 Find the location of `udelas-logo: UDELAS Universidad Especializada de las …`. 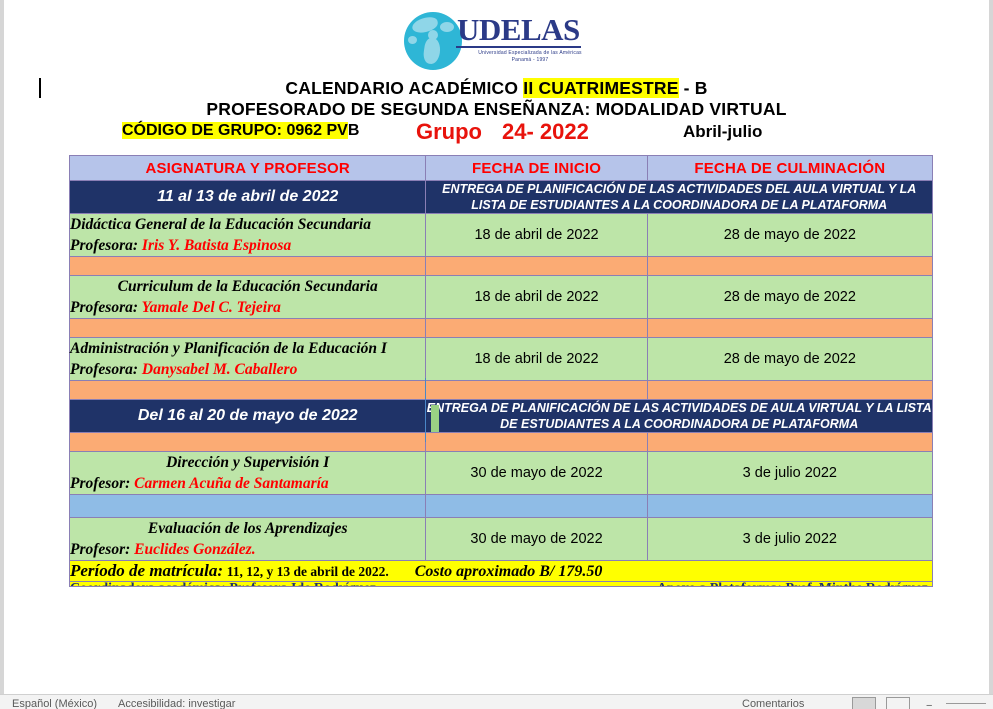

udelas-logo: UDELAS Universidad Especializada de las … is located at coordinates (504, 41).